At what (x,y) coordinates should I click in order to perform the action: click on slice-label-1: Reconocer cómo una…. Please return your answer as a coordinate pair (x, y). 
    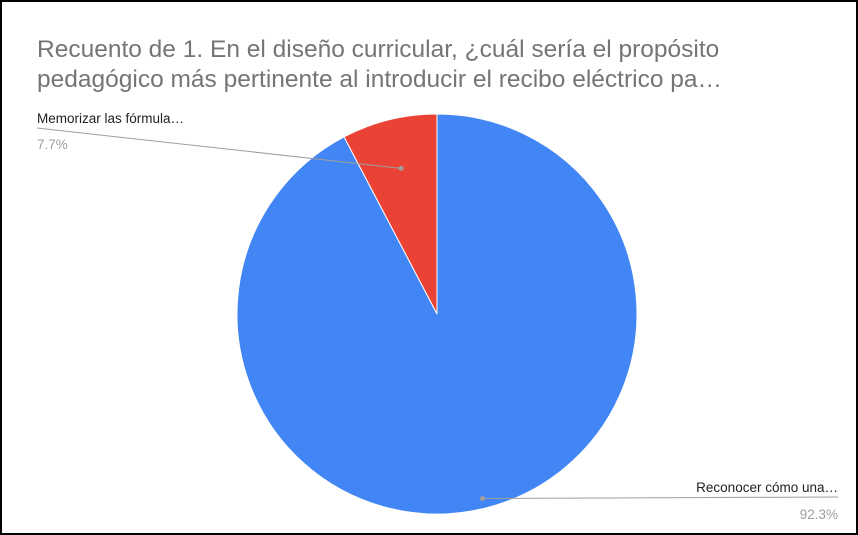
    Looking at the image, I should click on (767, 487).